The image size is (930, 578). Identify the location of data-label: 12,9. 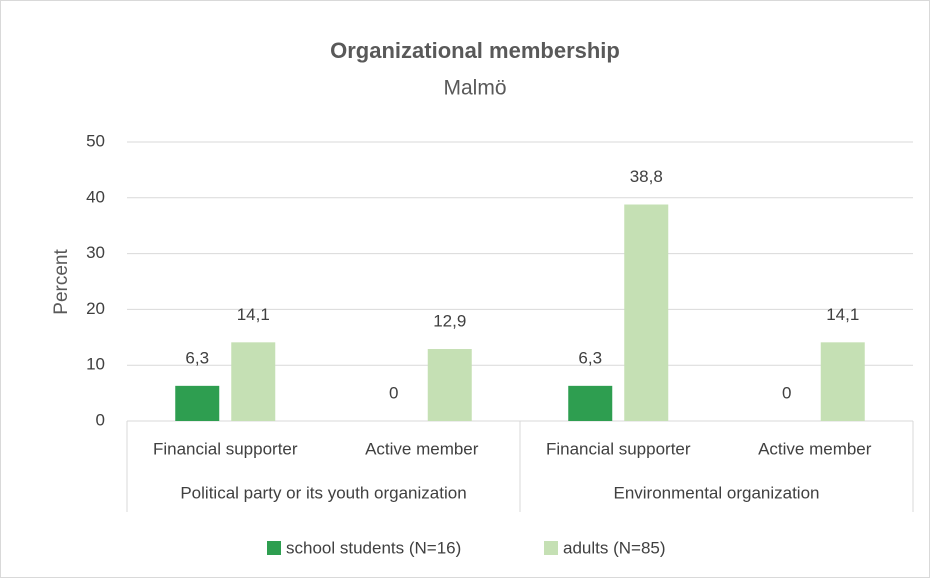
(449, 321).